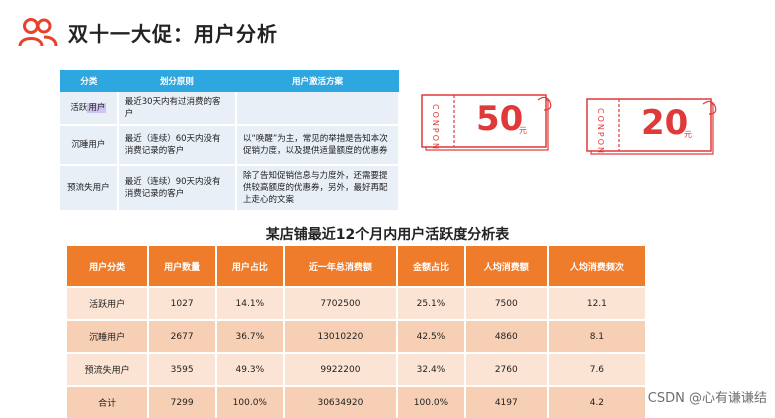 Image resolution: width=775 pixels, height=418 pixels. Describe the element at coordinates (431, 303) in the screenshot. I see `table-cell: 25.1%` at that location.